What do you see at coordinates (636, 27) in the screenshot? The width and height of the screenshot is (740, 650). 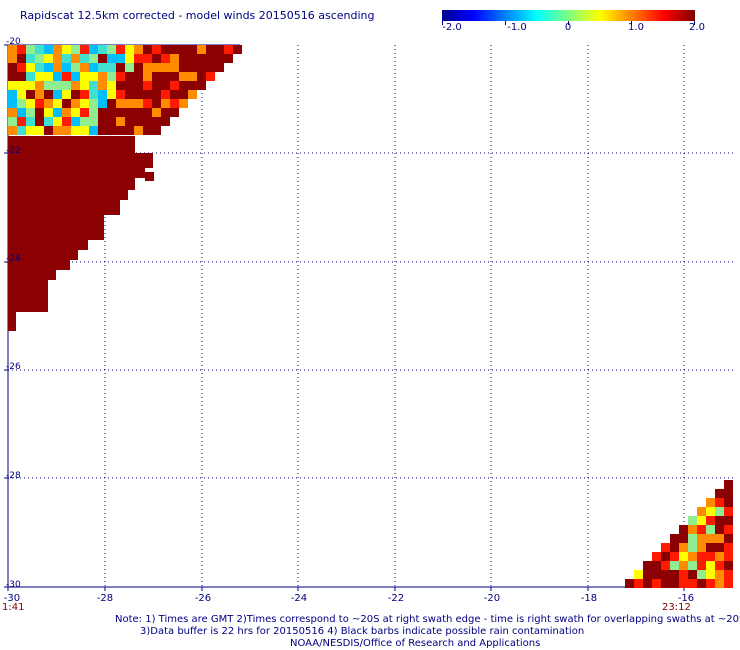 I see `colorbar-tick-label: 1.0` at bounding box center [636, 27].